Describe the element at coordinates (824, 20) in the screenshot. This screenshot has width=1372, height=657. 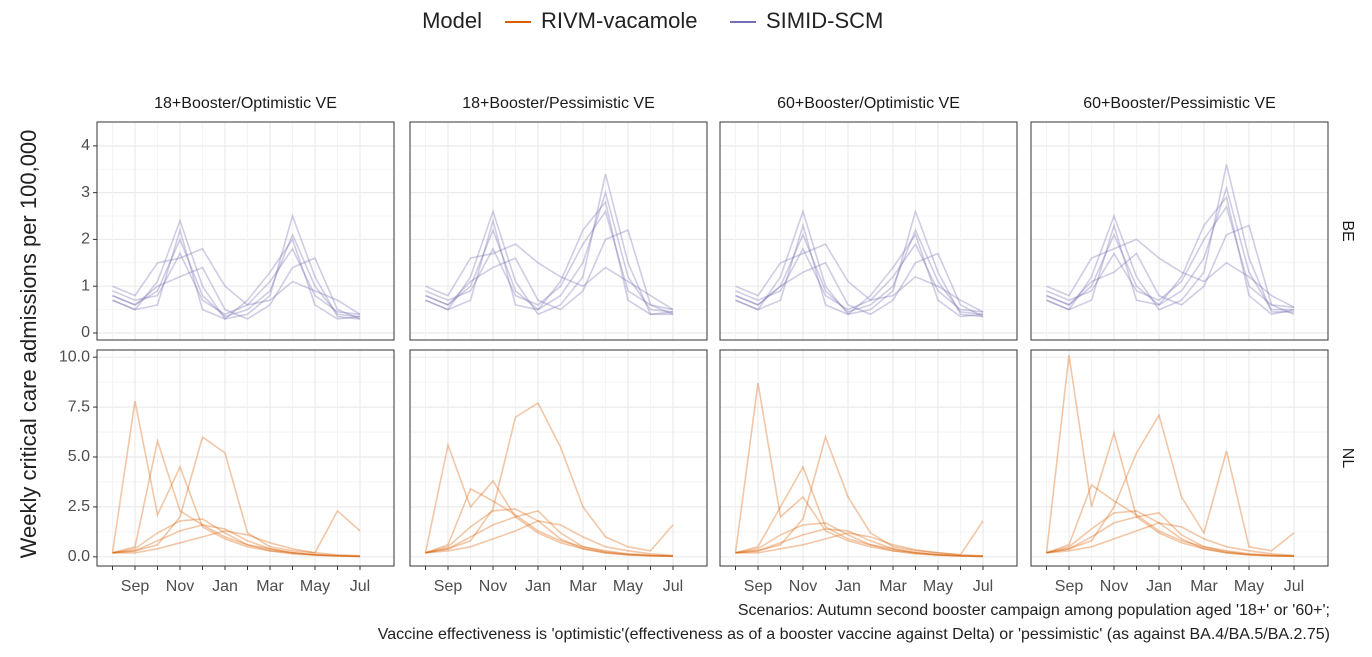
I see `legend-label: SIMID-SCM` at that location.